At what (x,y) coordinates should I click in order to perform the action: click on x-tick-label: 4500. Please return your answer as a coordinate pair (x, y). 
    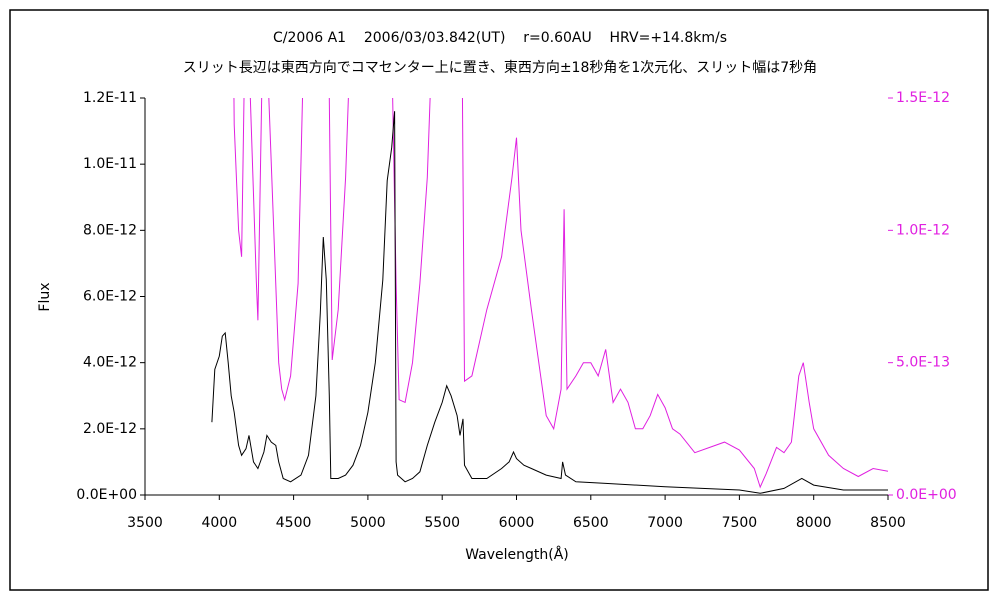
    Looking at the image, I should click on (294, 523).